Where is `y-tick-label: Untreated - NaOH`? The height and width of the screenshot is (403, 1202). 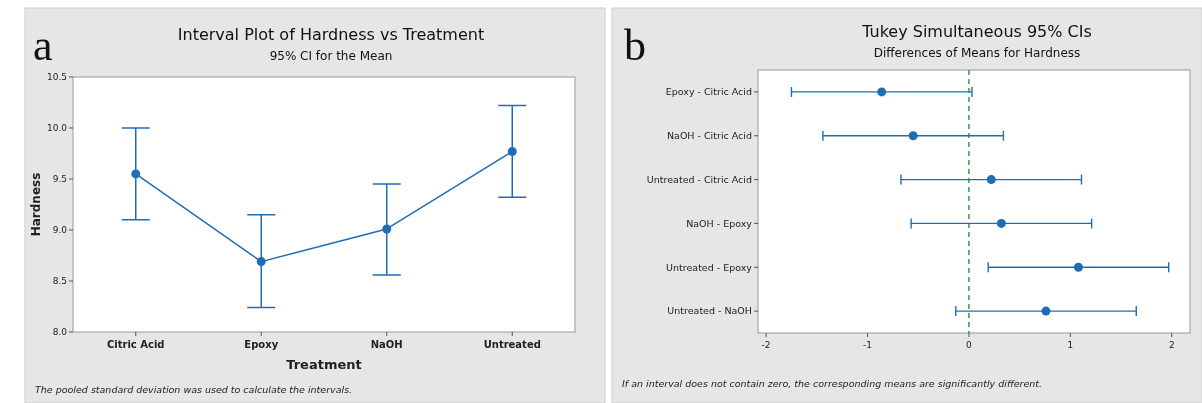 y-tick-label: Untreated - NaOH is located at coordinates (709, 311).